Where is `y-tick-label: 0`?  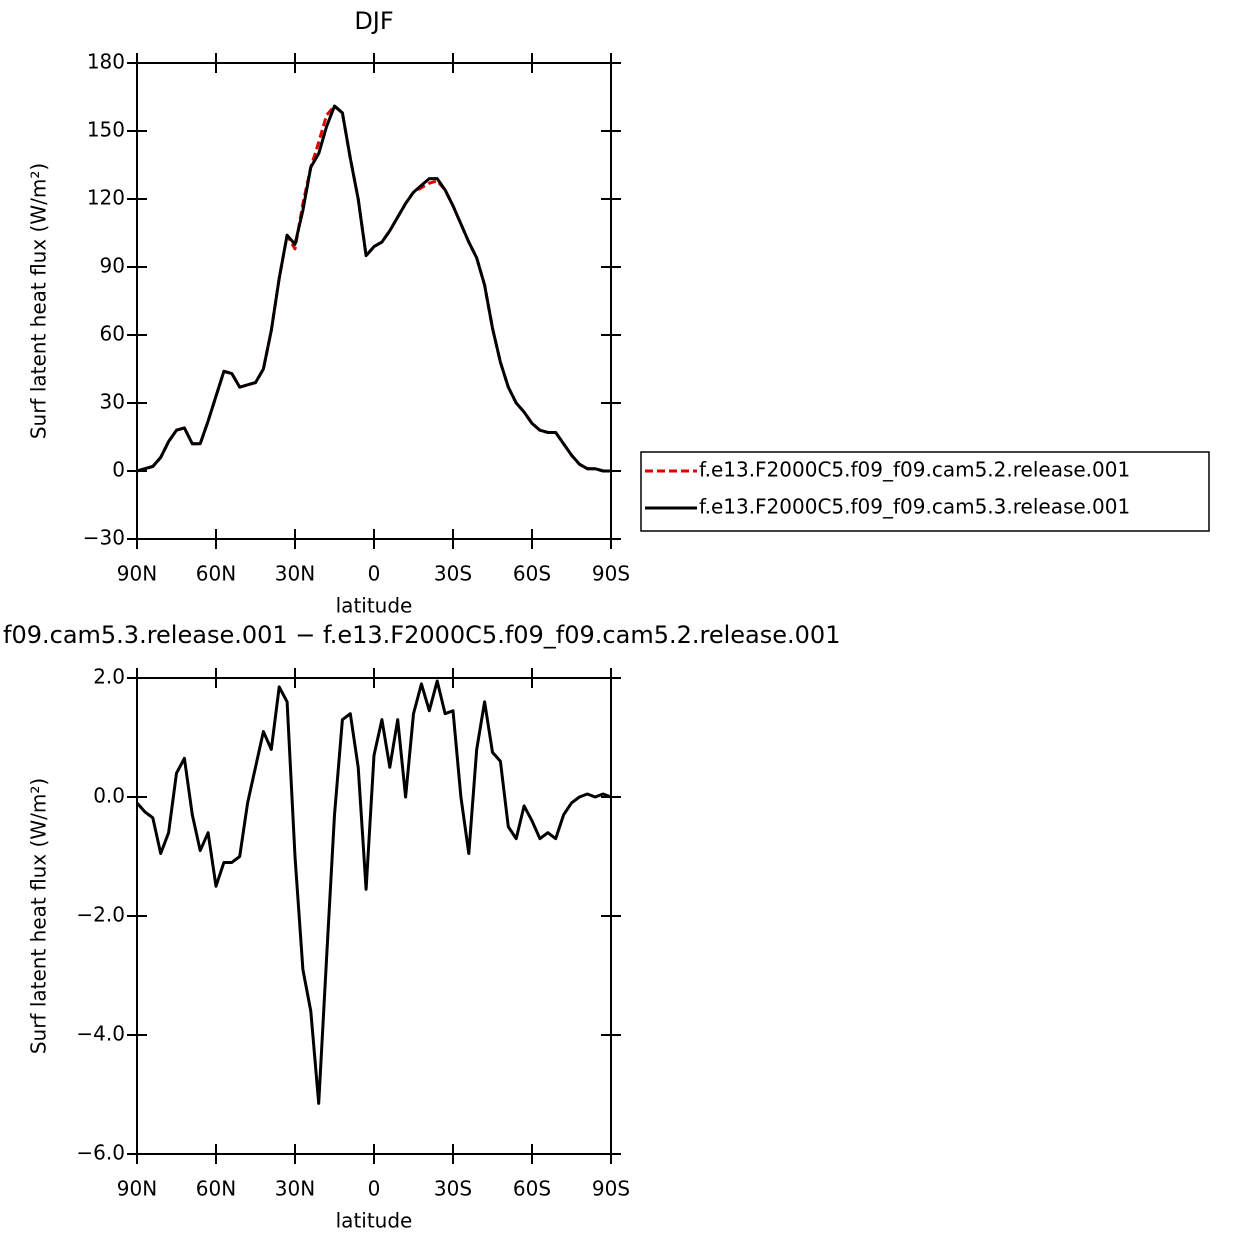 y-tick-label: 0 is located at coordinates (118, 470).